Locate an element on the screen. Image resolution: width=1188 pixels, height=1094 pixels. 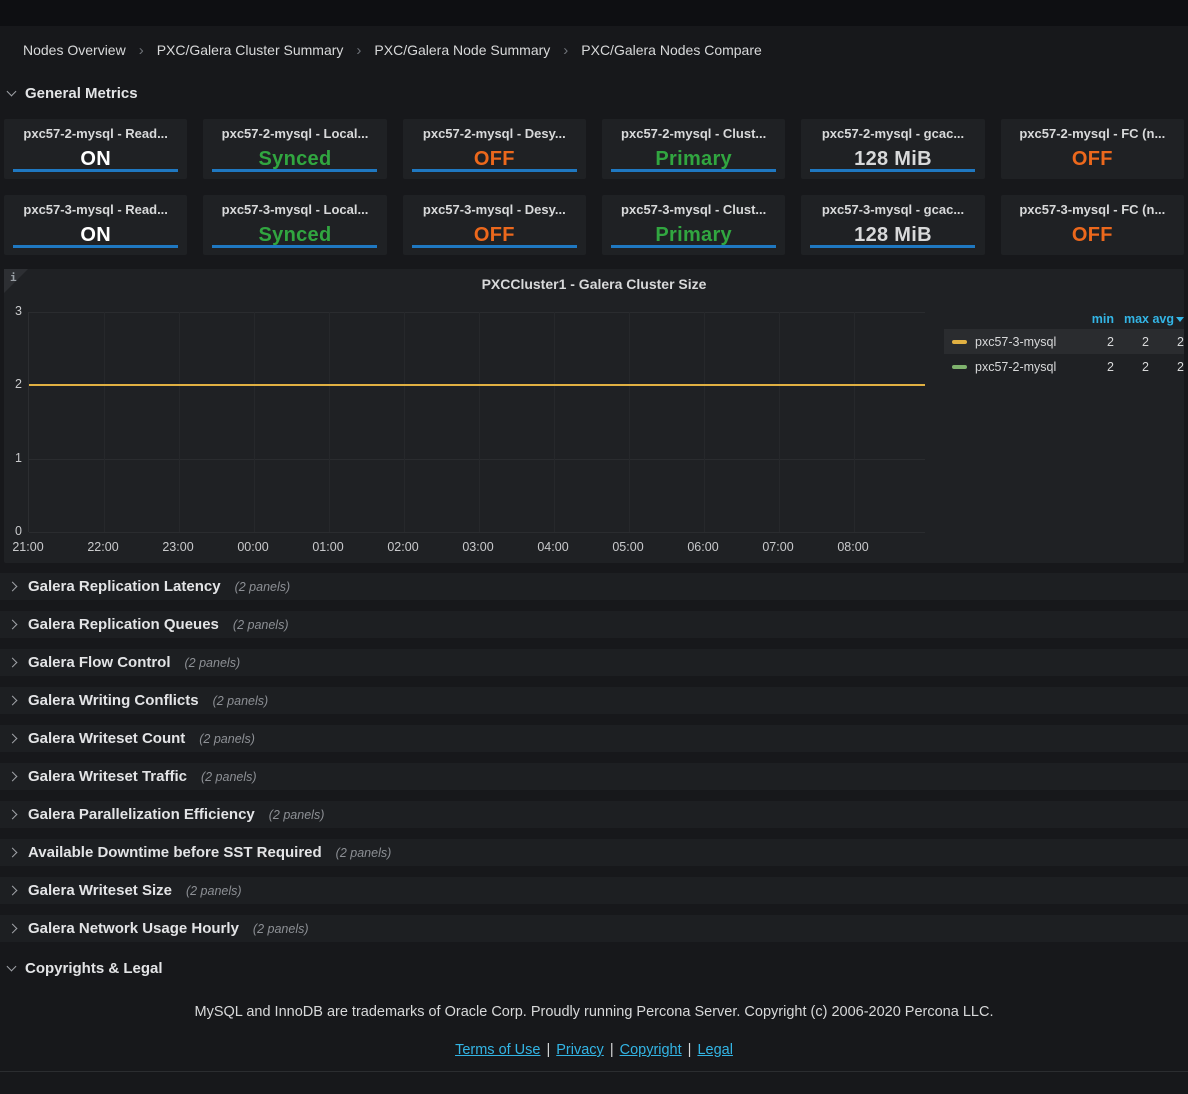
row-title: Galera Parallelization Efficiency is located at coordinates (141, 814).